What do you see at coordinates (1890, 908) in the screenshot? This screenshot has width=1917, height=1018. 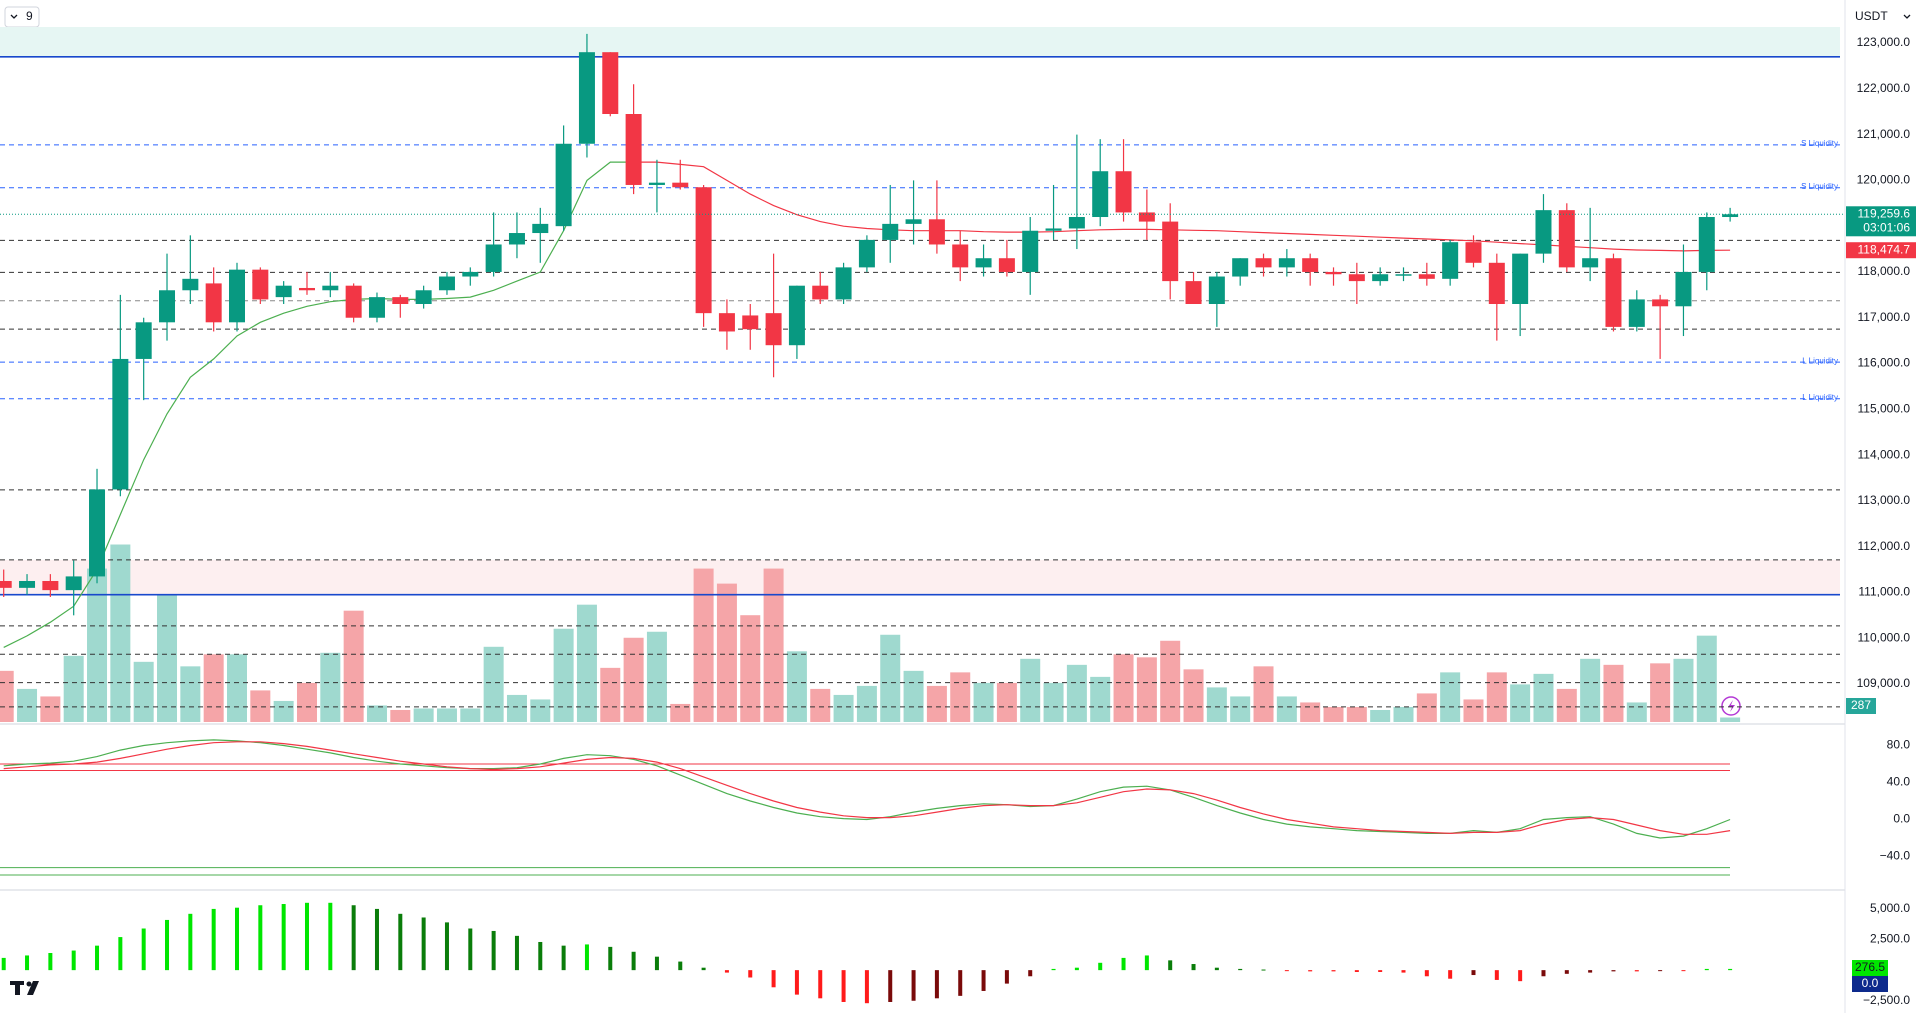 I see `y-tick-label: 5,000.0` at bounding box center [1890, 908].